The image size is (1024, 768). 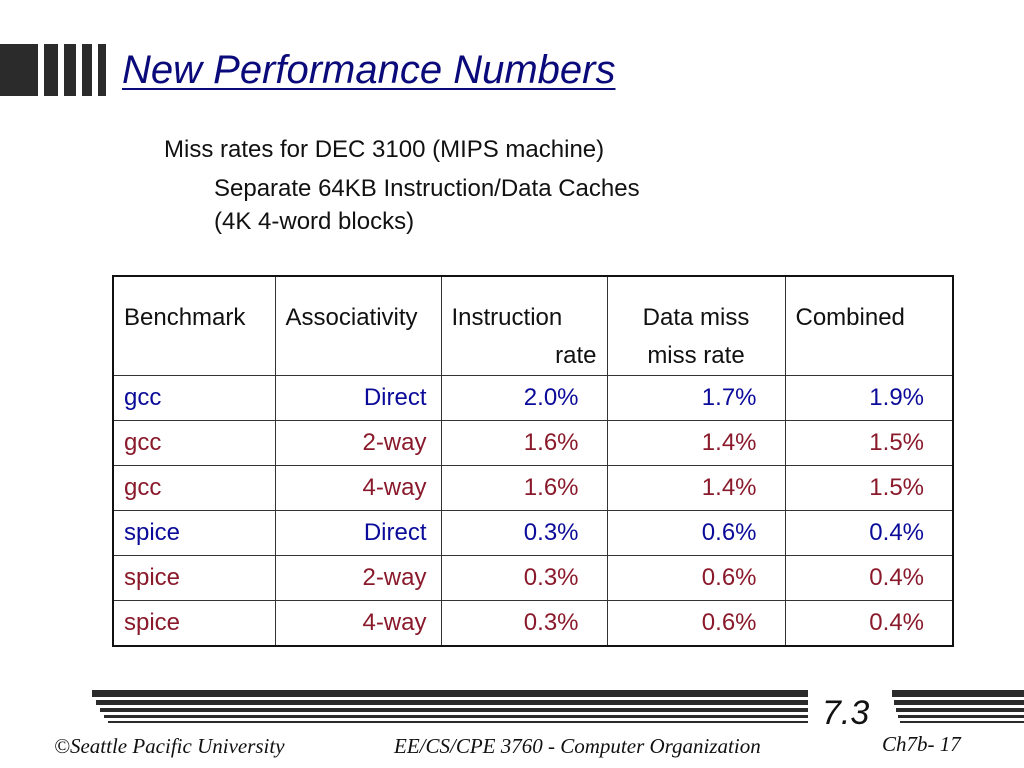 I want to click on table-row: gcc Direct 2.0% 1.7% 1.9%, so click(x=533, y=398).